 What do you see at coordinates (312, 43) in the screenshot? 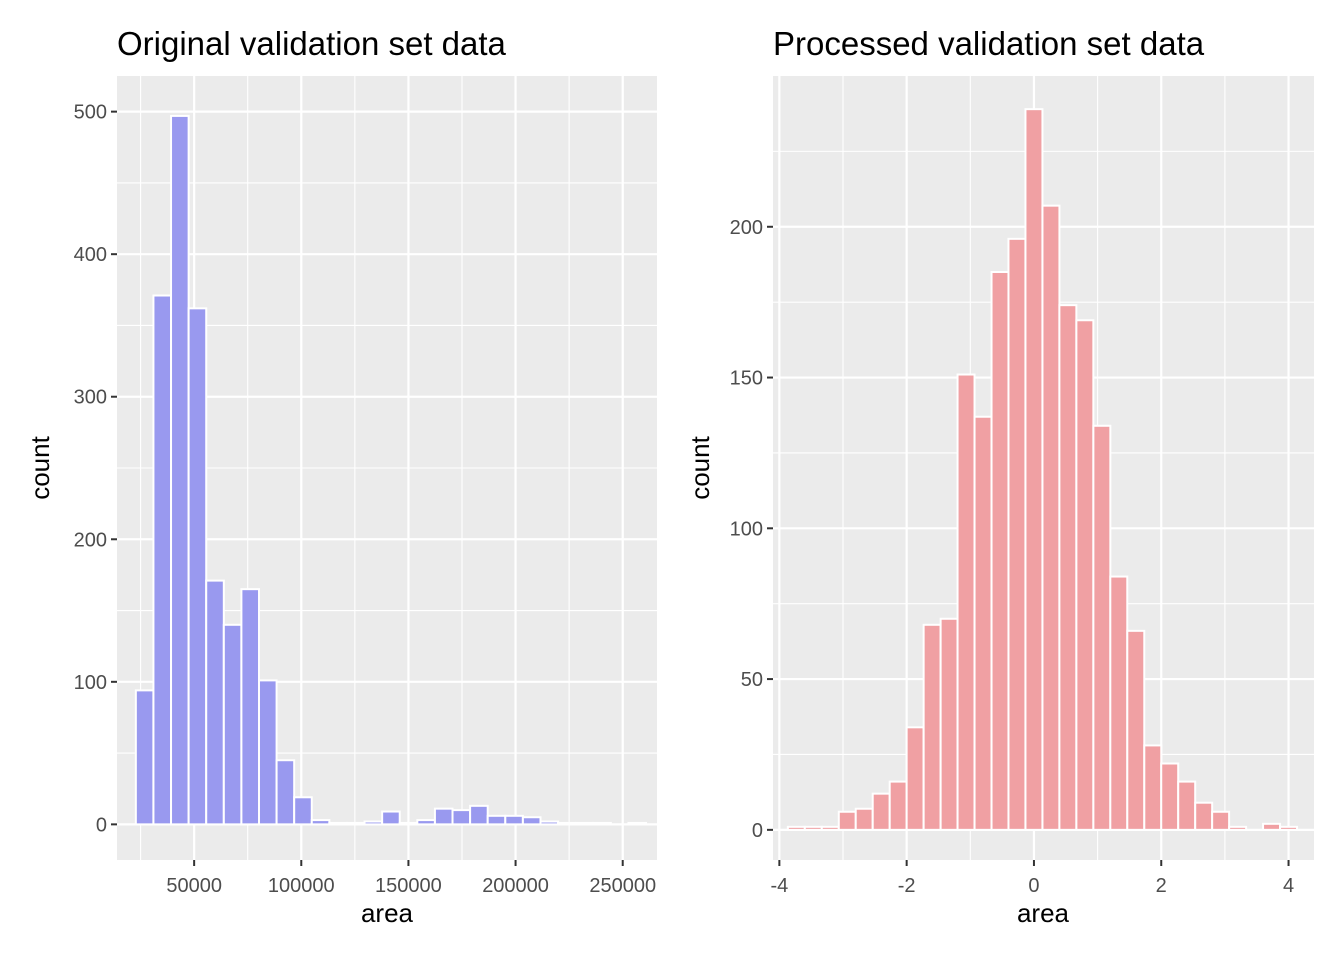
I see `chart-title: Original validation set data` at bounding box center [312, 43].